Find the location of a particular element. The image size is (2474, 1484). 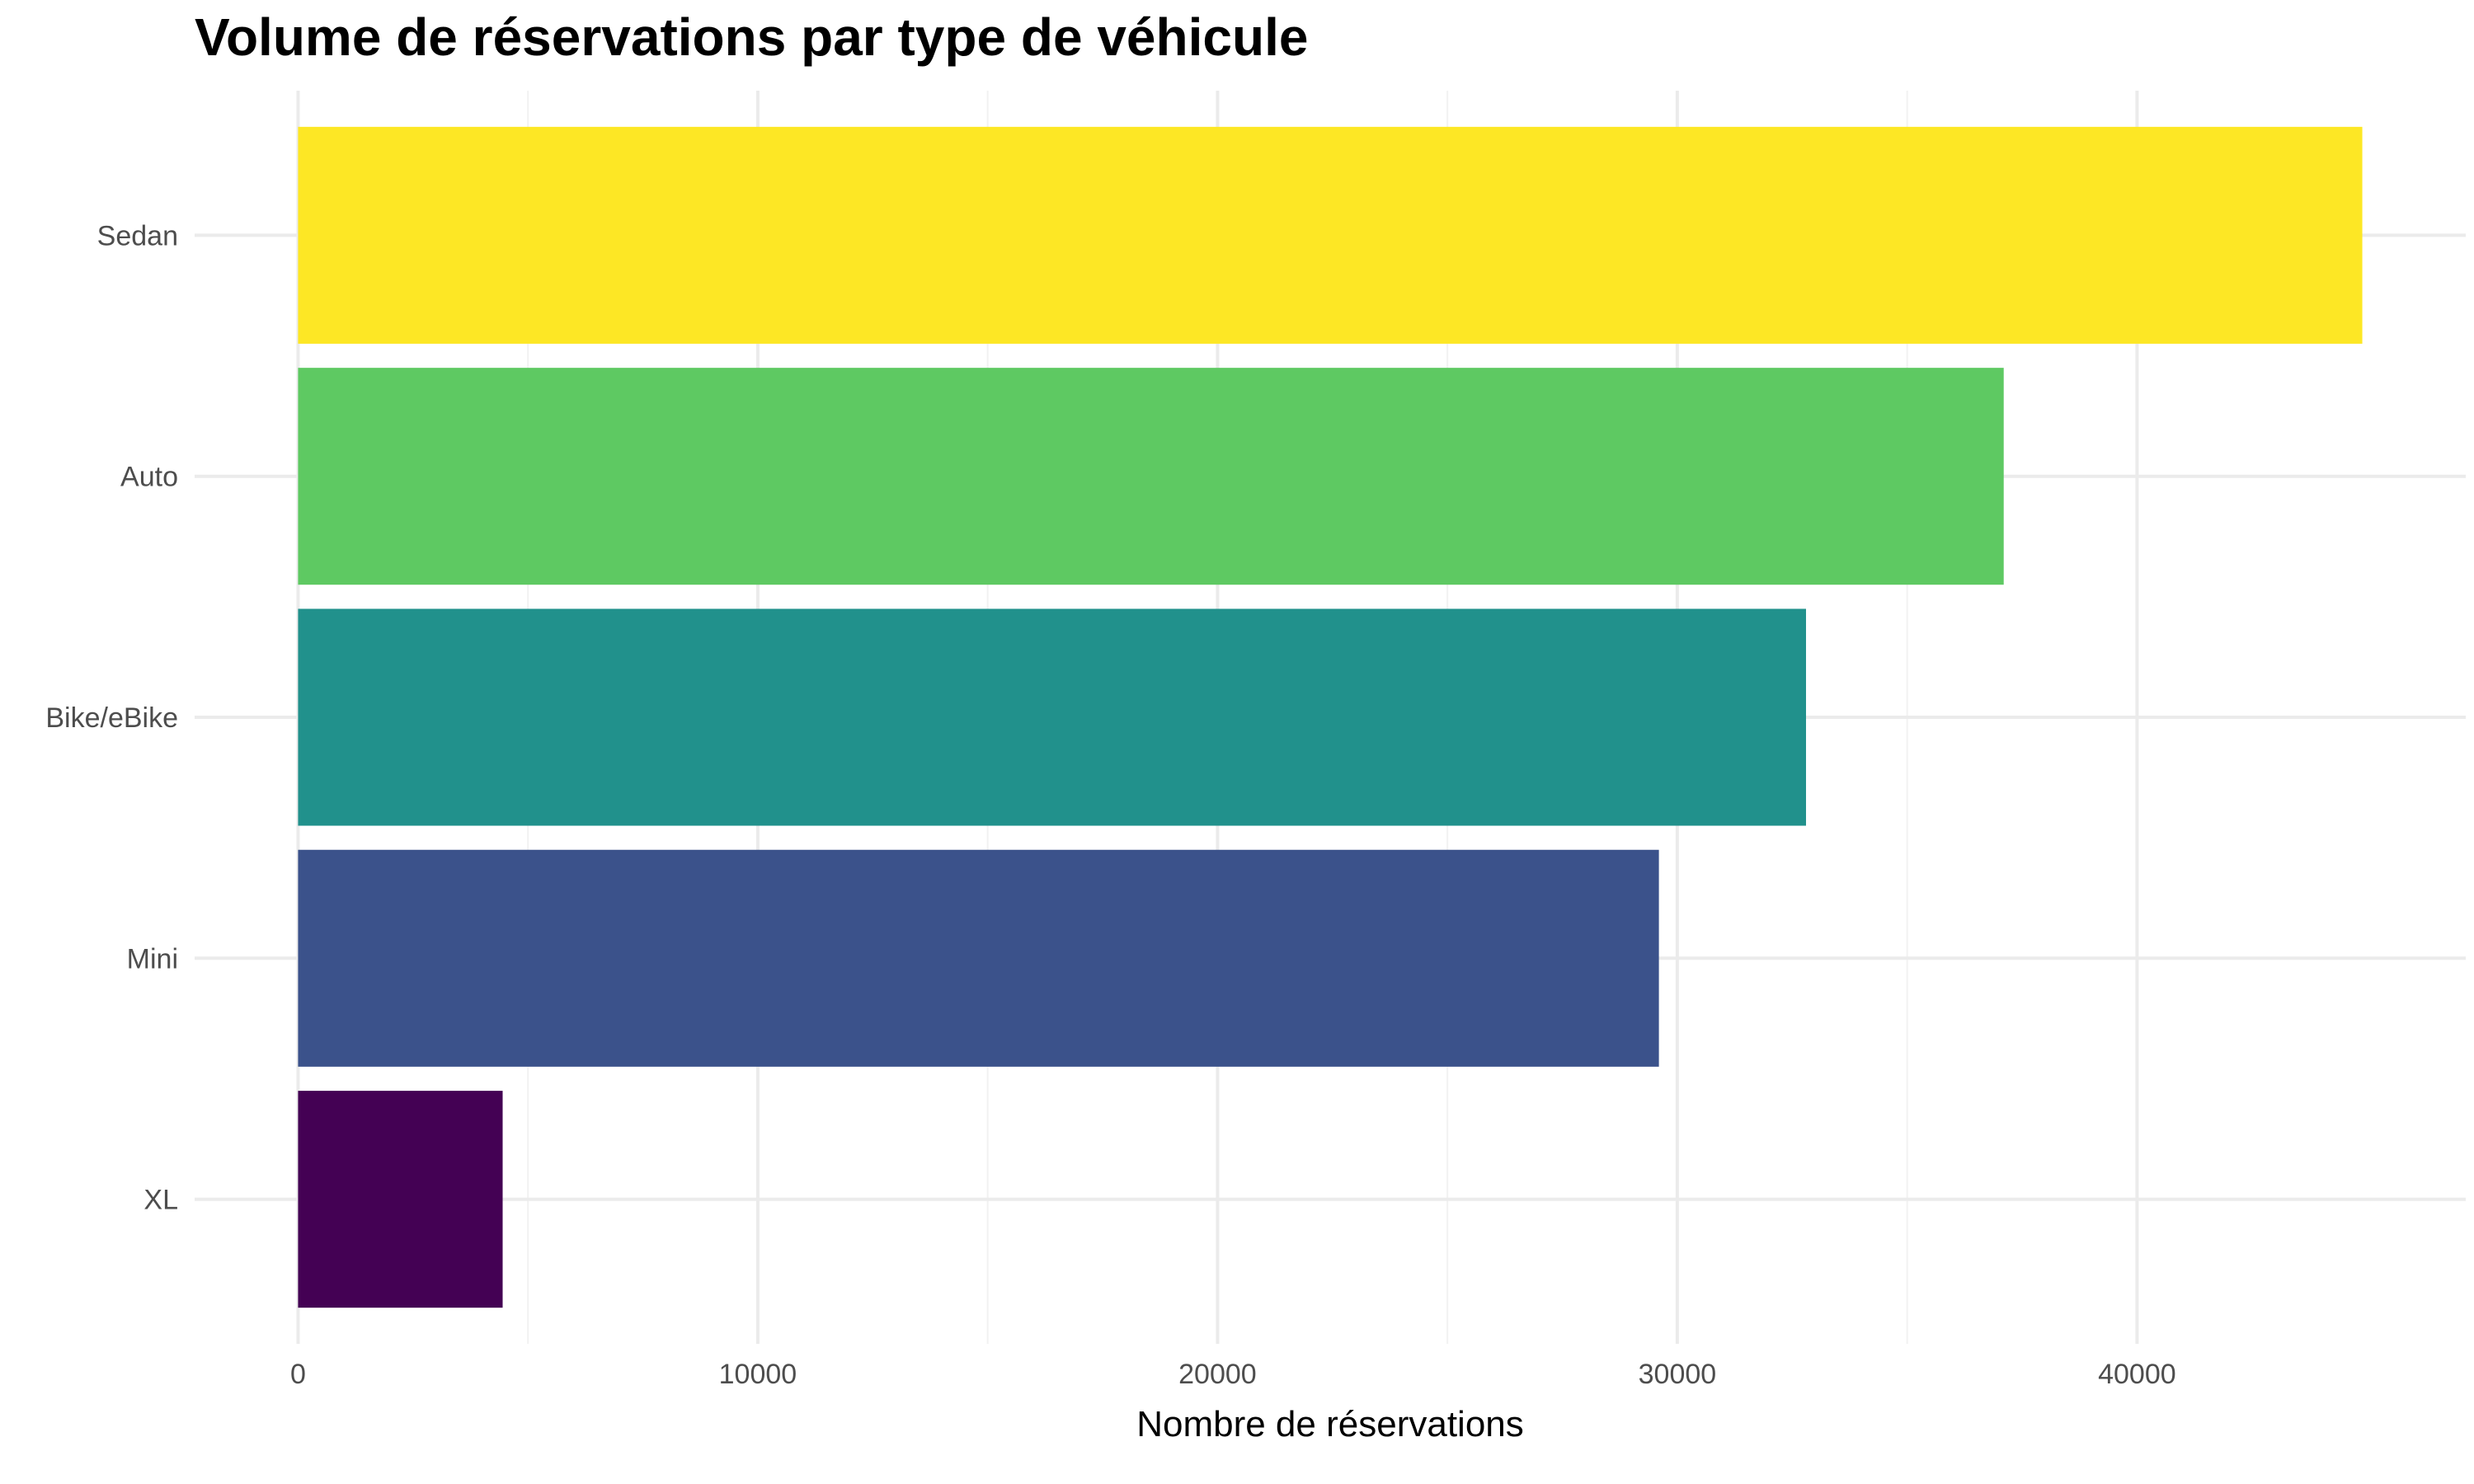

x-tick-label: 20000 is located at coordinates (1217, 1374).